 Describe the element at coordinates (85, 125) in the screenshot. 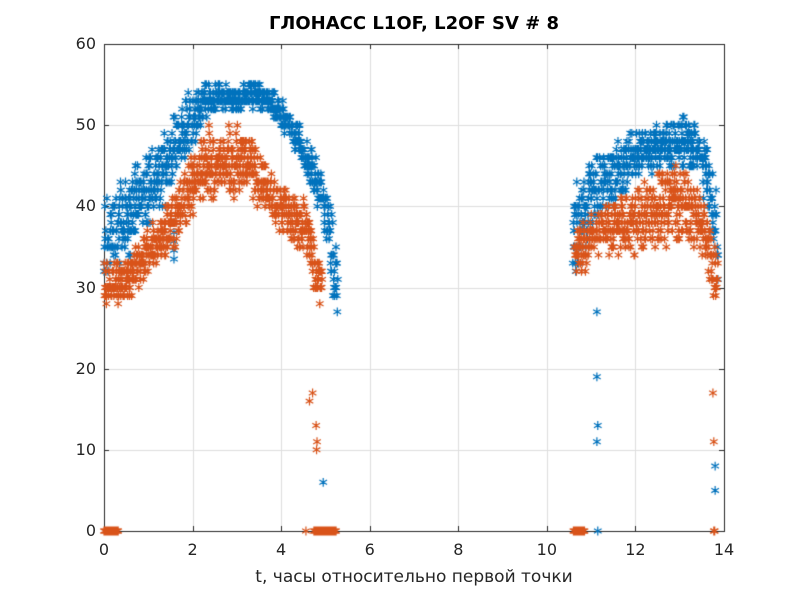

I see `y-tick-label: 50` at that location.